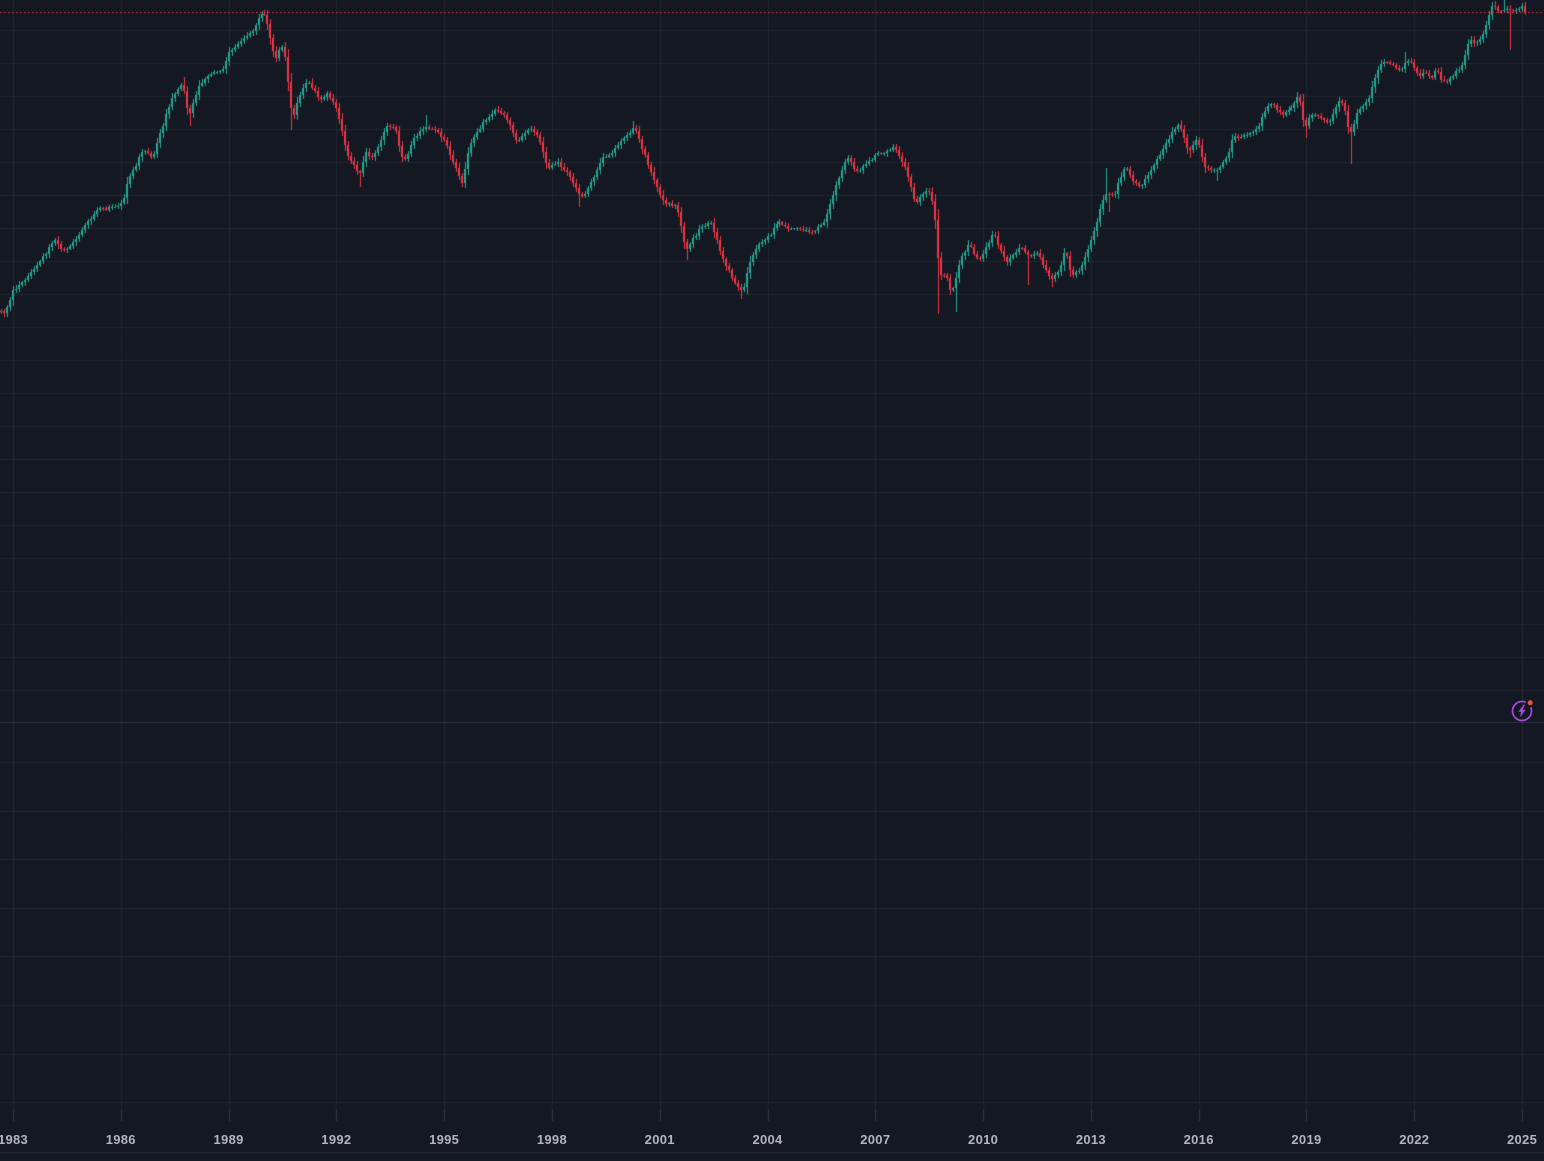  What do you see at coordinates (336, 1139) in the screenshot?
I see `time-axis-year-label: 1992` at bounding box center [336, 1139].